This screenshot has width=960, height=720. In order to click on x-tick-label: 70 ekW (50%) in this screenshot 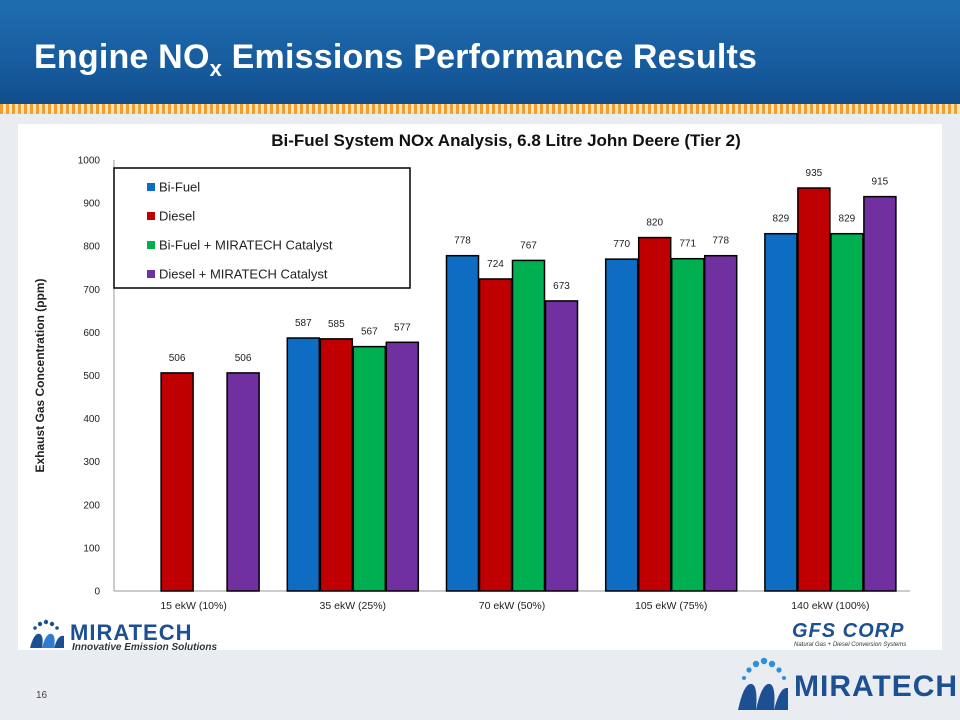, I will do `click(512, 606)`.